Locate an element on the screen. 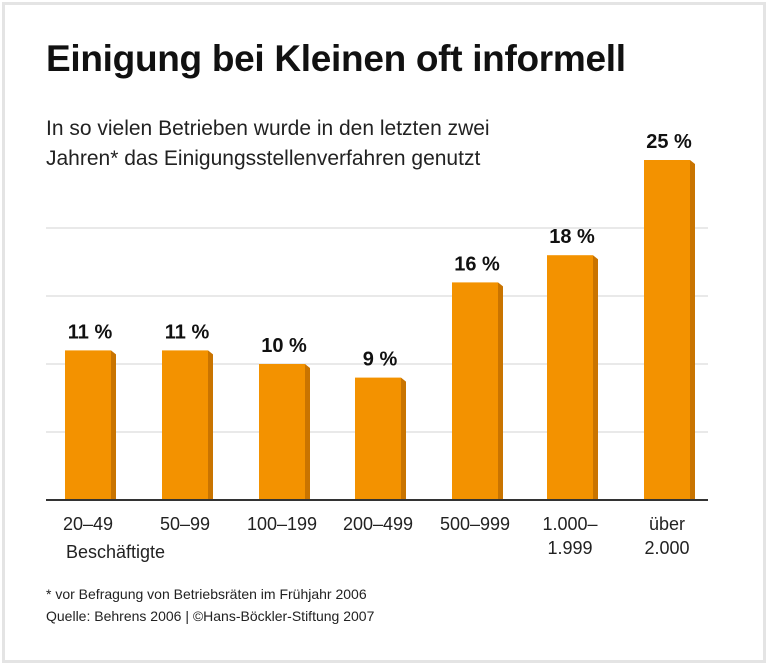  data-label: 16 % is located at coordinates (477, 264).